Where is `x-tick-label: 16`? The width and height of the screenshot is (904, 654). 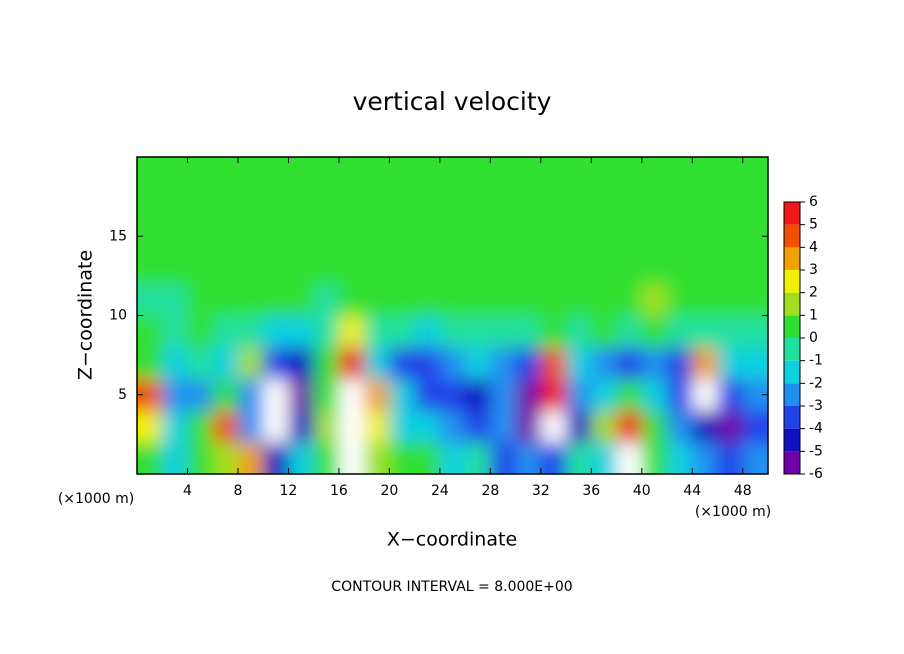
x-tick-label: 16 is located at coordinates (339, 491).